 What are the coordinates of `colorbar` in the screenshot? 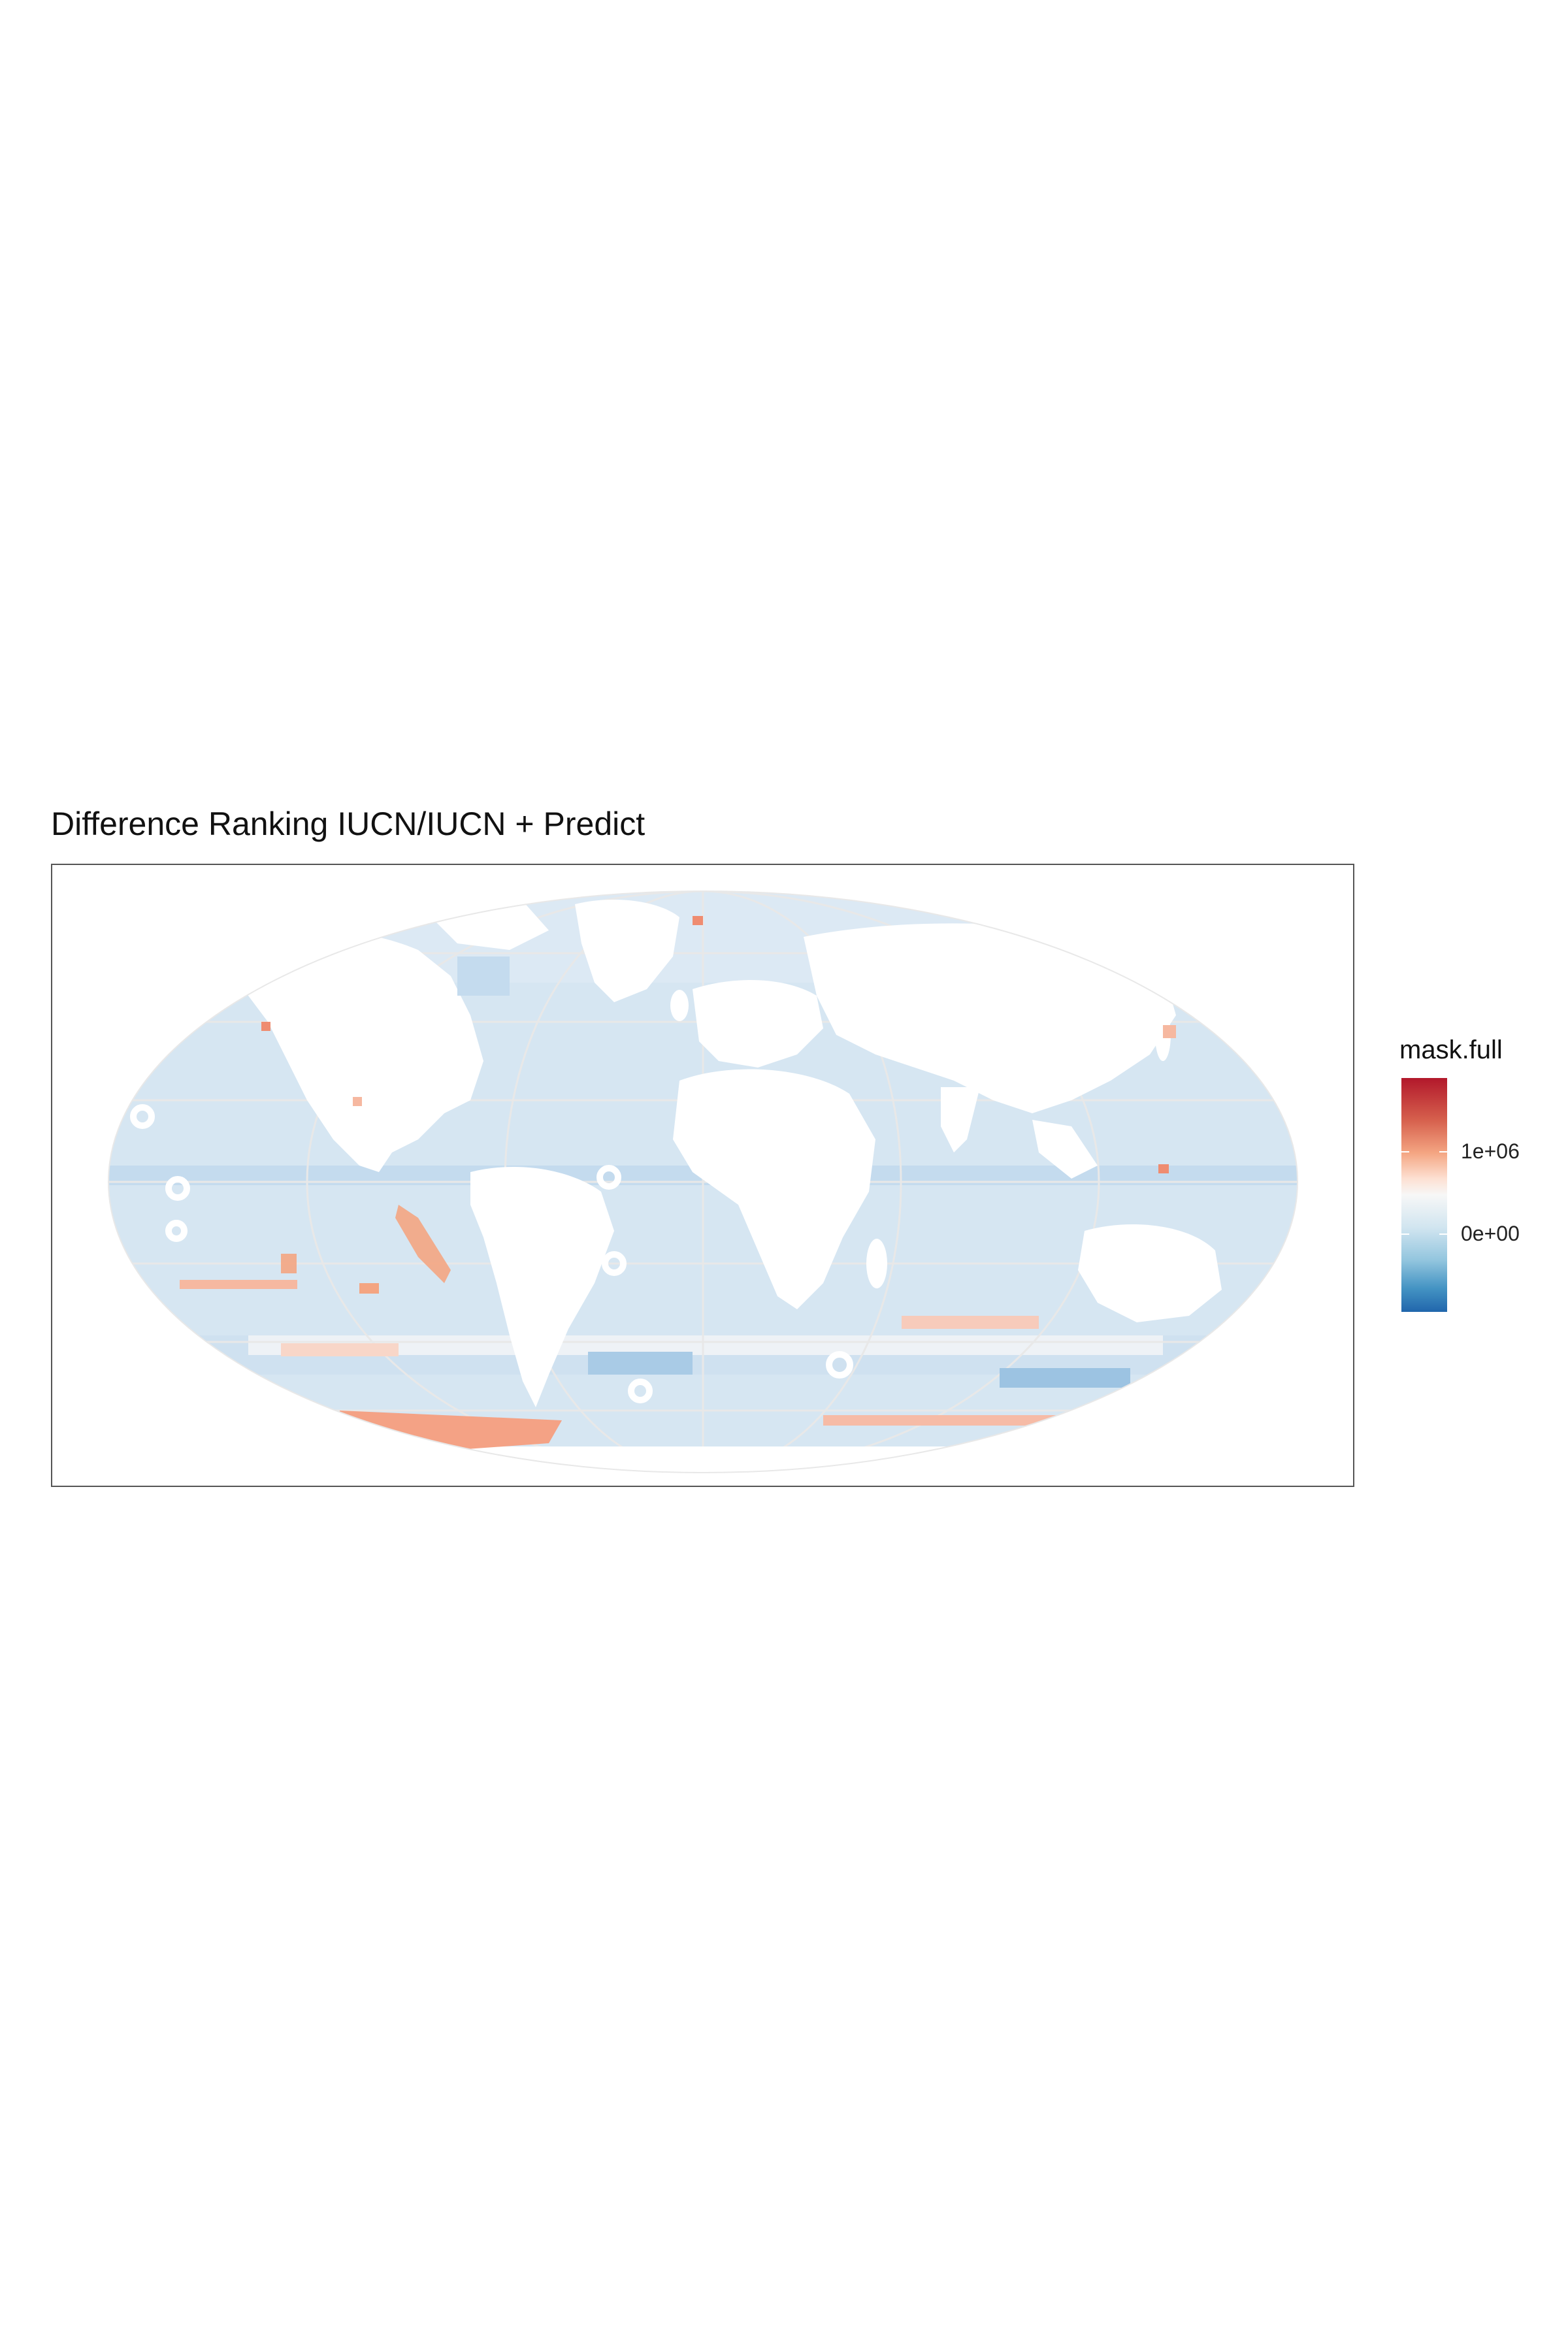 It's located at (1424, 1195).